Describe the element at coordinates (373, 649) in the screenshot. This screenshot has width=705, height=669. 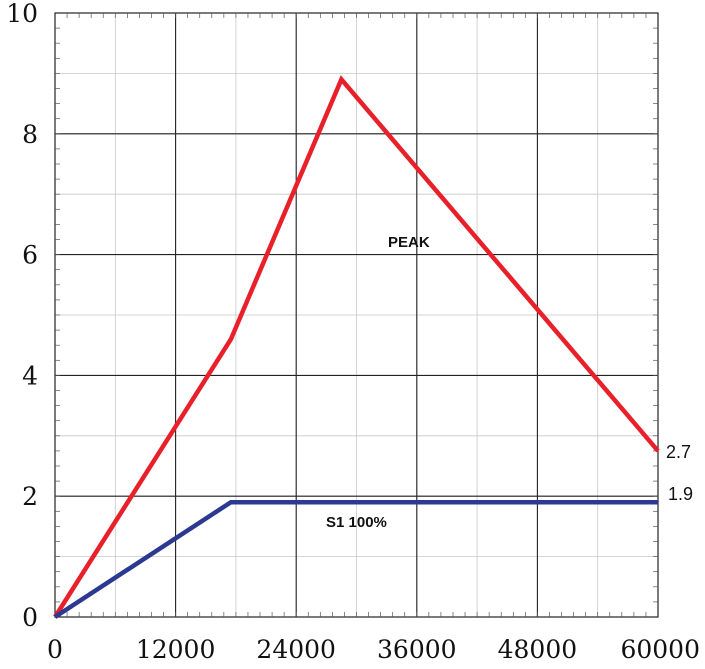
I see `x-tick-labels: 0 12000 24000 36000 48000 60000` at that location.